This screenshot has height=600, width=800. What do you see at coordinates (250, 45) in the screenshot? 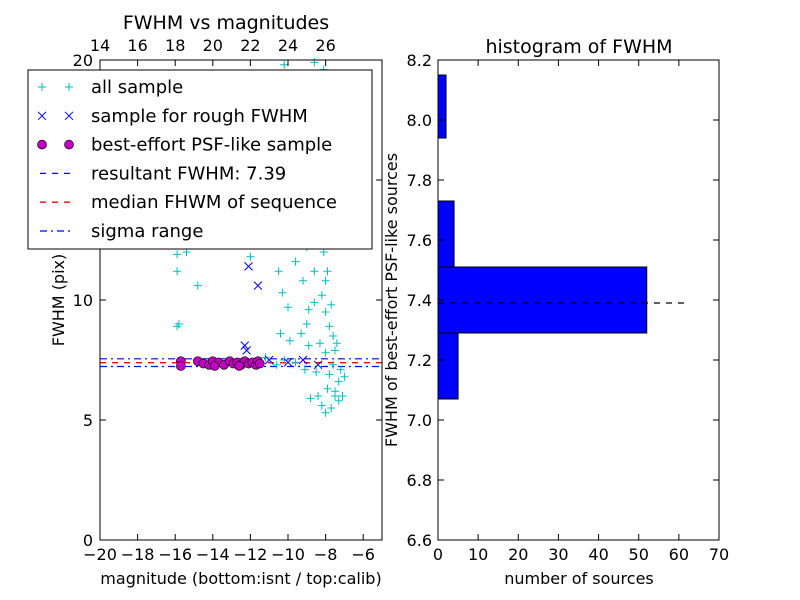
I see `scatter-top-tick-label-4: 22` at bounding box center [250, 45].